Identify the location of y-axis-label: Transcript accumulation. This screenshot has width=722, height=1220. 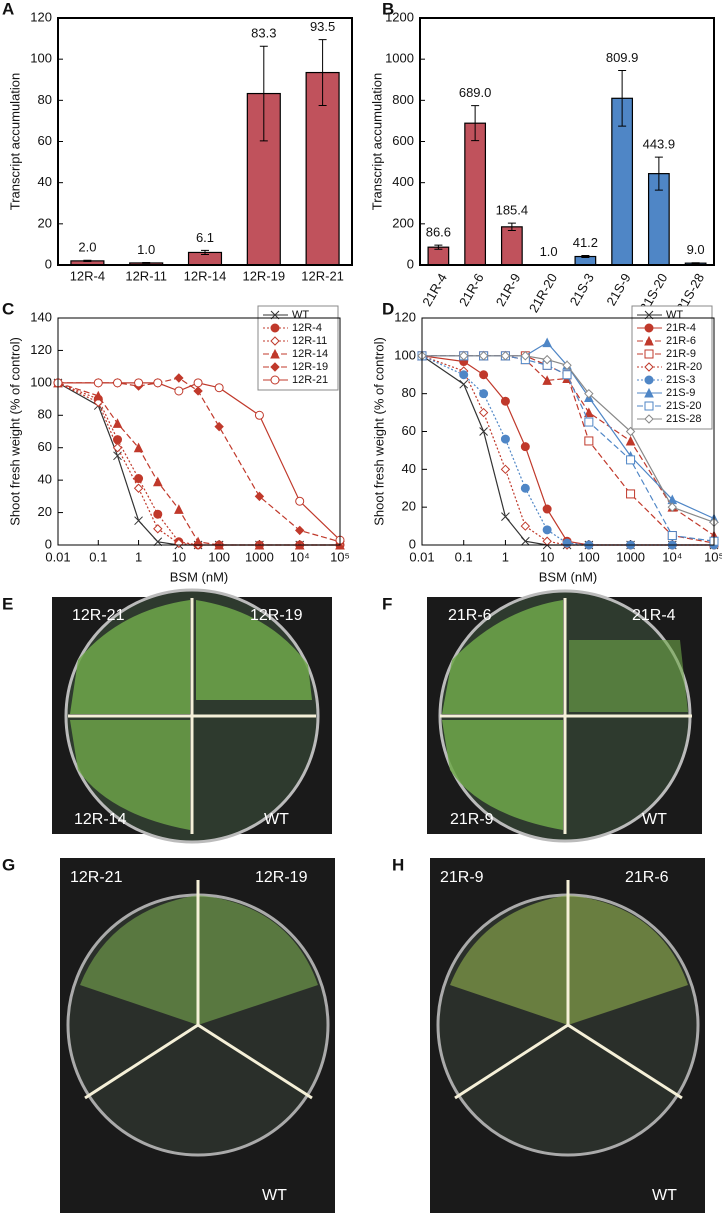
(14, 142).